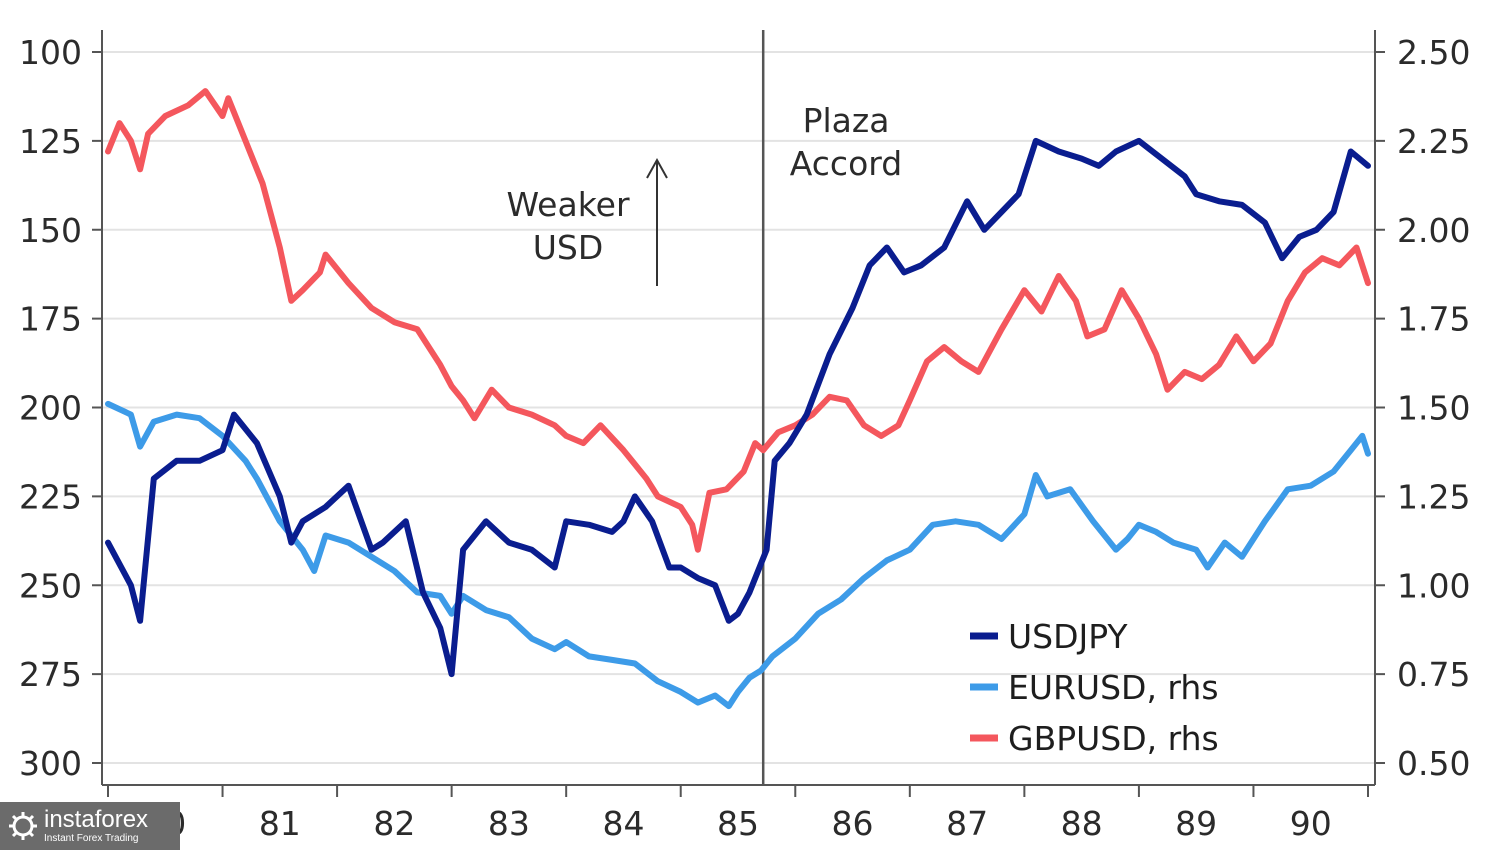 The image size is (1500, 850). I want to click on right-tick-label: 1.00, so click(1433, 585).